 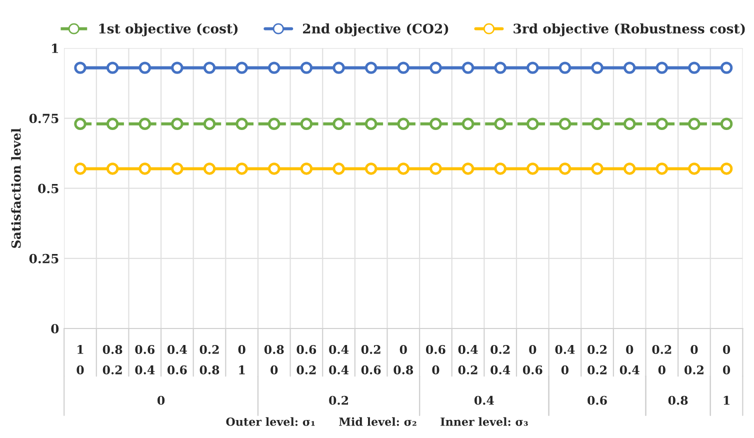 I want to click on x-tick-label: 0.2 0, so click(x=662, y=359).